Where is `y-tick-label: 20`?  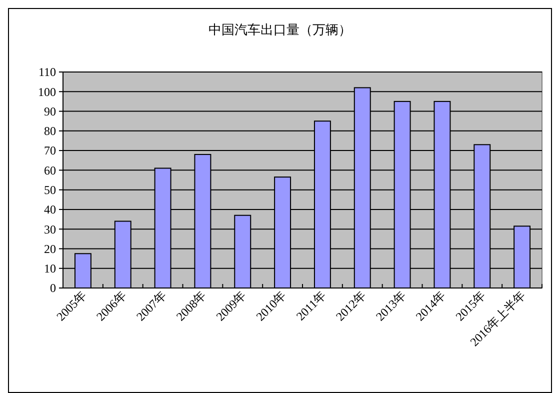 y-tick-label: 20 is located at coordinates (50, 249).